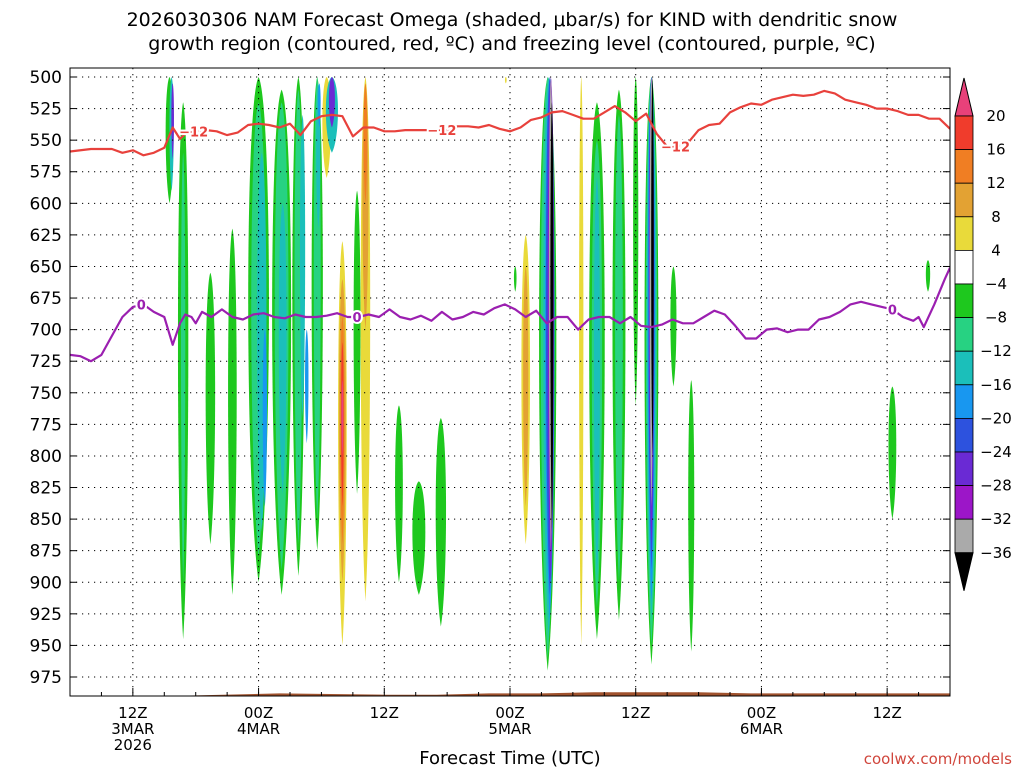 Image resolution: width=1024 pixels, height=768 pixels. Describe the element at coordinates (761, 729) in the screenshot. I see `x-tick-label2-5: 6MAR` at that location.